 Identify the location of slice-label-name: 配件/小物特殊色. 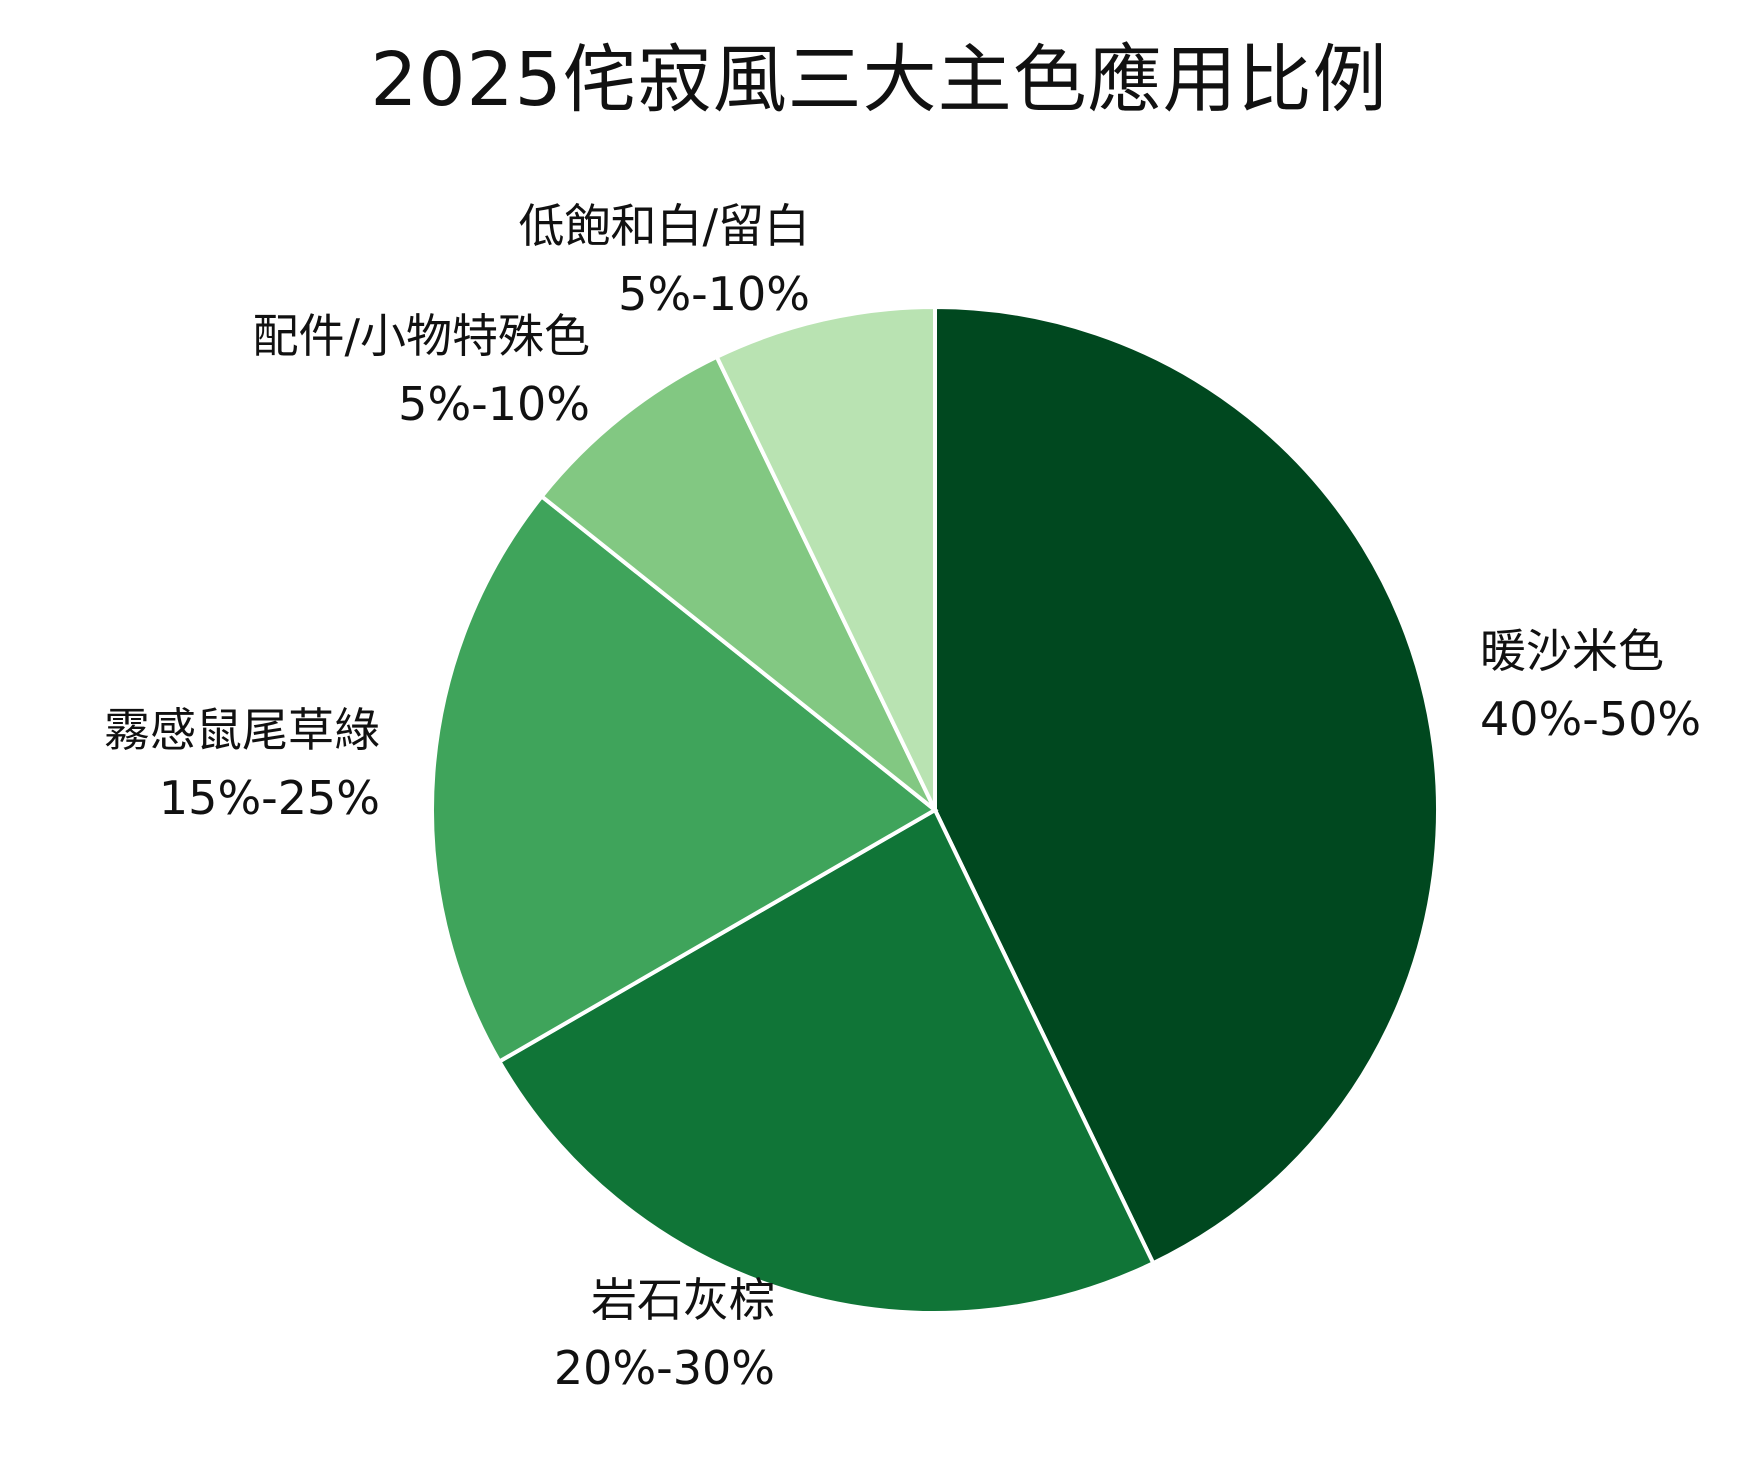
(421, 336).